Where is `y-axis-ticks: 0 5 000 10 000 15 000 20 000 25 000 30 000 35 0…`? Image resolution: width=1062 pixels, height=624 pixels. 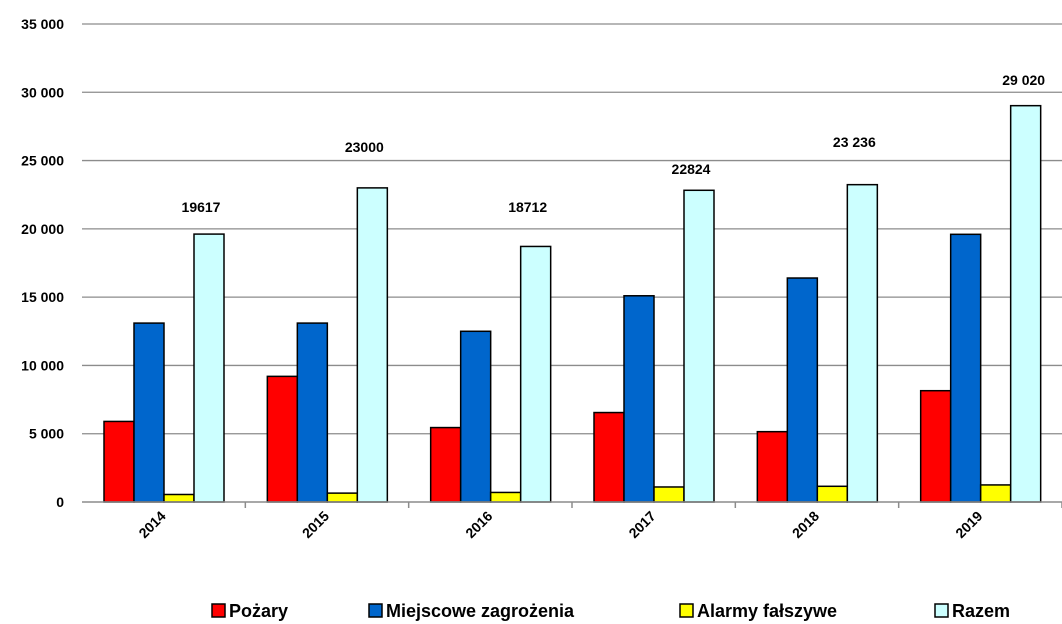 y-axis-ticks: 0 5 000 10 000 15 000 20 000 25 000 30 000 35 0… is located at coordinates (42, 263).